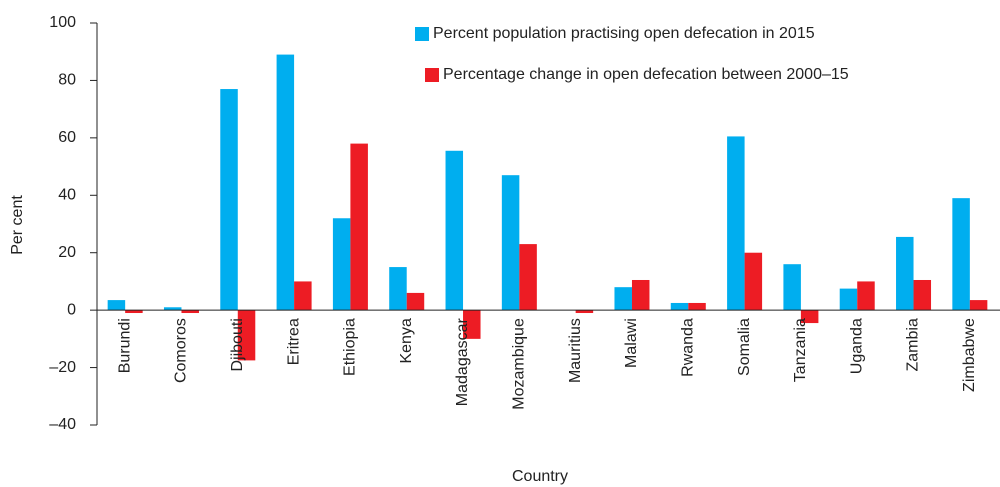 This screenshot has height=487, width=1000. I want to click on x-tick-label: Somalia, so click(744, 347).